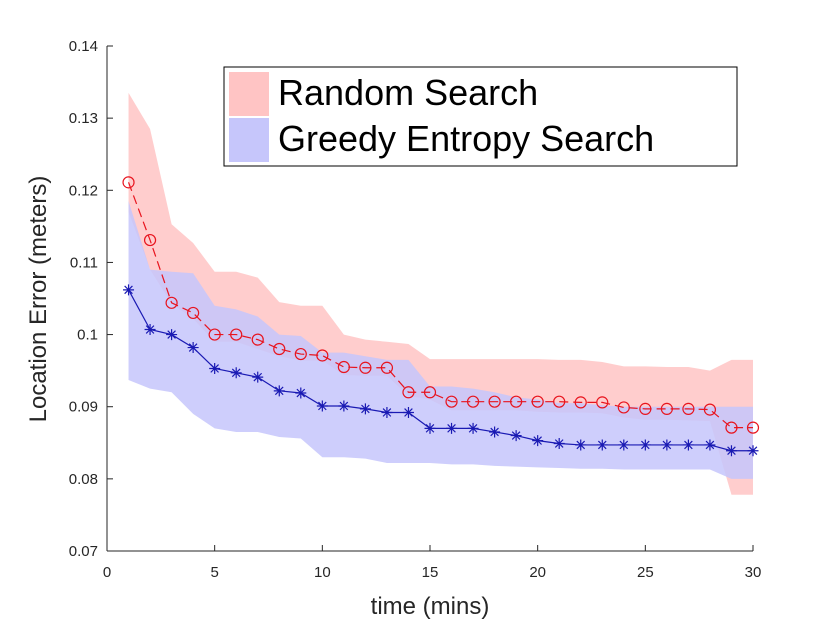 The height and width of the screenshot is (623, 830). What do you see at coordinates (537, 572) in the screenshot?
I see `x-tick-label: 20` at bounding box center [537, 572].